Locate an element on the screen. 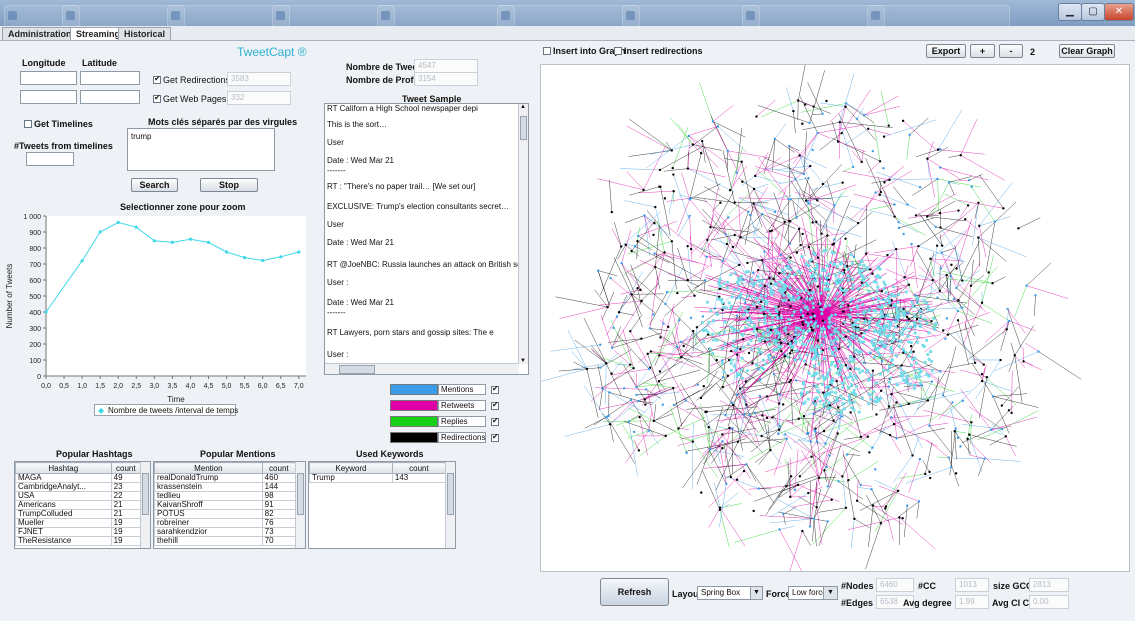 The height and width of the screenshot is (621, 1135). tweet-horizontal-scrollbar is located at coordinates (422, 368).